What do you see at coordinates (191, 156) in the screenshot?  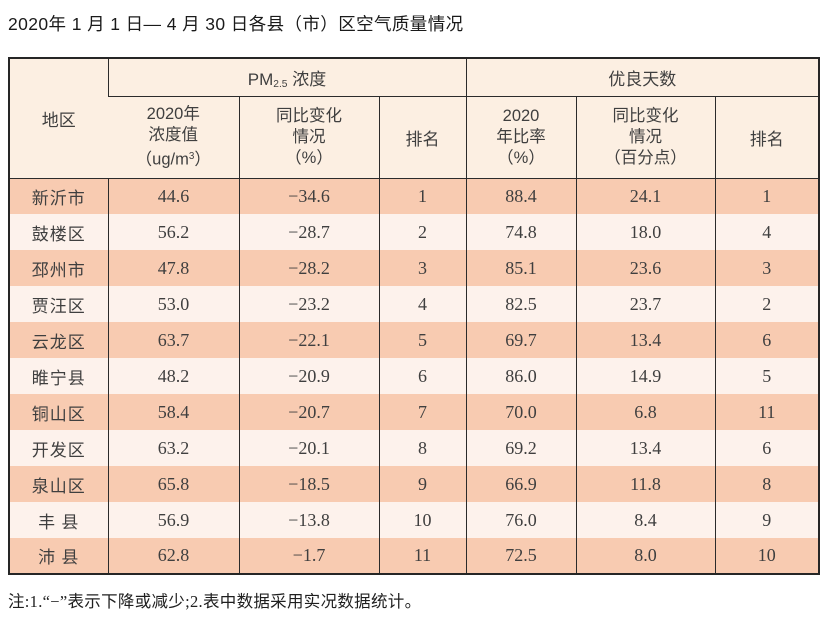 I see `unit-superscript: 3` at bounding box center [191, 156].